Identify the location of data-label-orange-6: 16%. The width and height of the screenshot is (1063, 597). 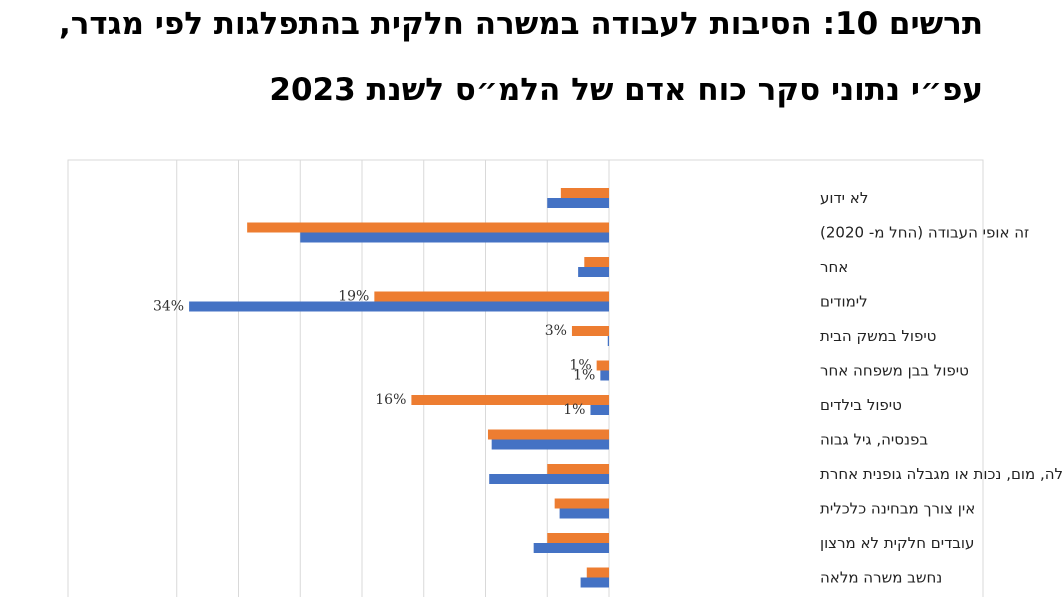
(390, 400).